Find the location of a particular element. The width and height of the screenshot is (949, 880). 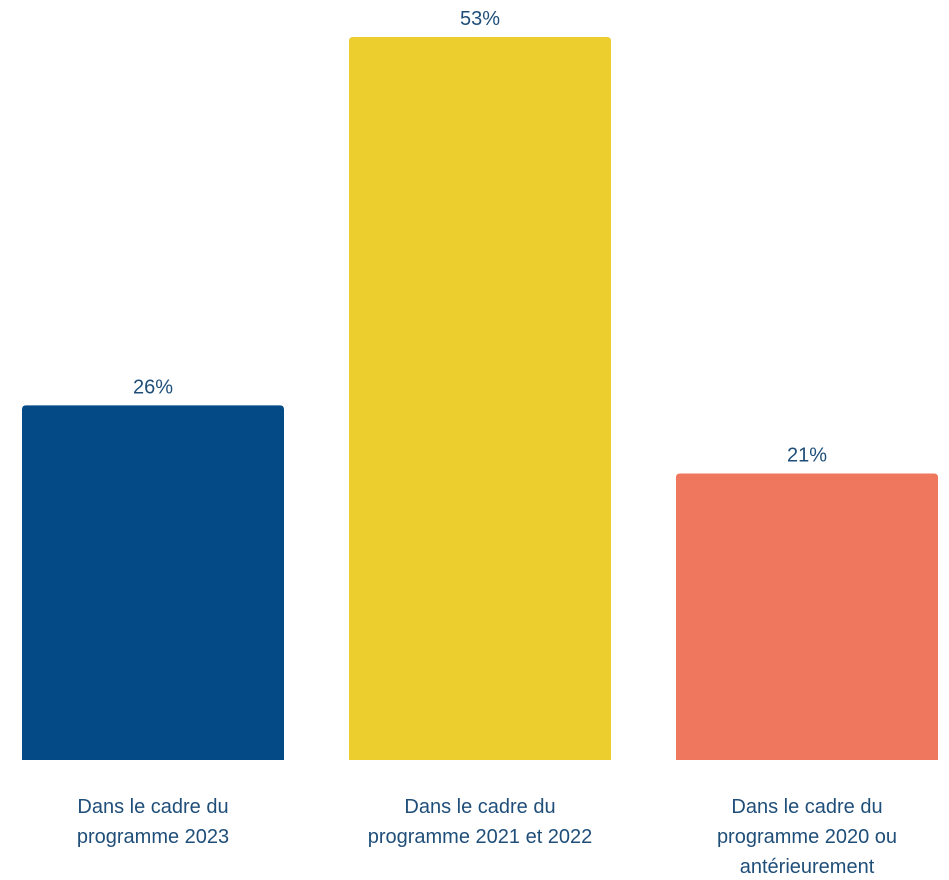

data-label-3: 21% is located at coordinates (807, 456).